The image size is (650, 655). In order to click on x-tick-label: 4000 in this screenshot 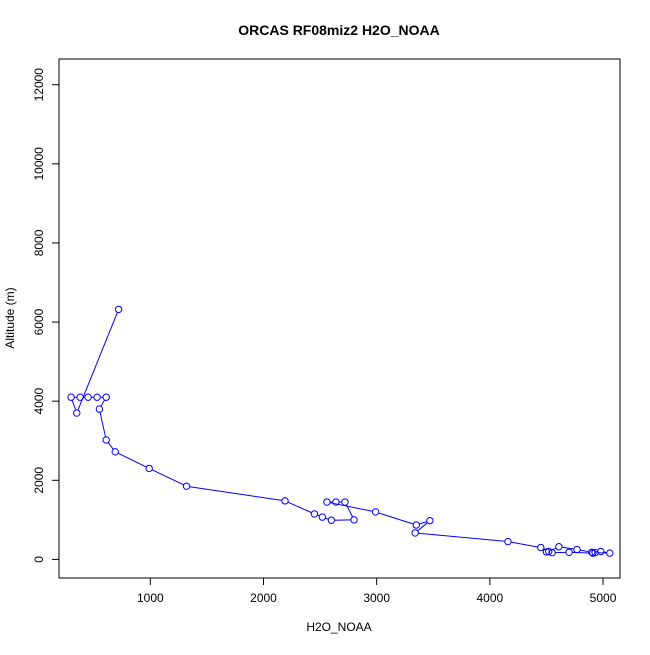, I will do `click(489, 598)`.